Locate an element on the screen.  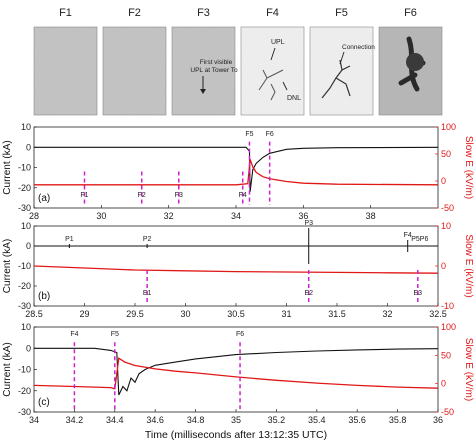
frame-label: F1 is located at coordinates (65, 13).